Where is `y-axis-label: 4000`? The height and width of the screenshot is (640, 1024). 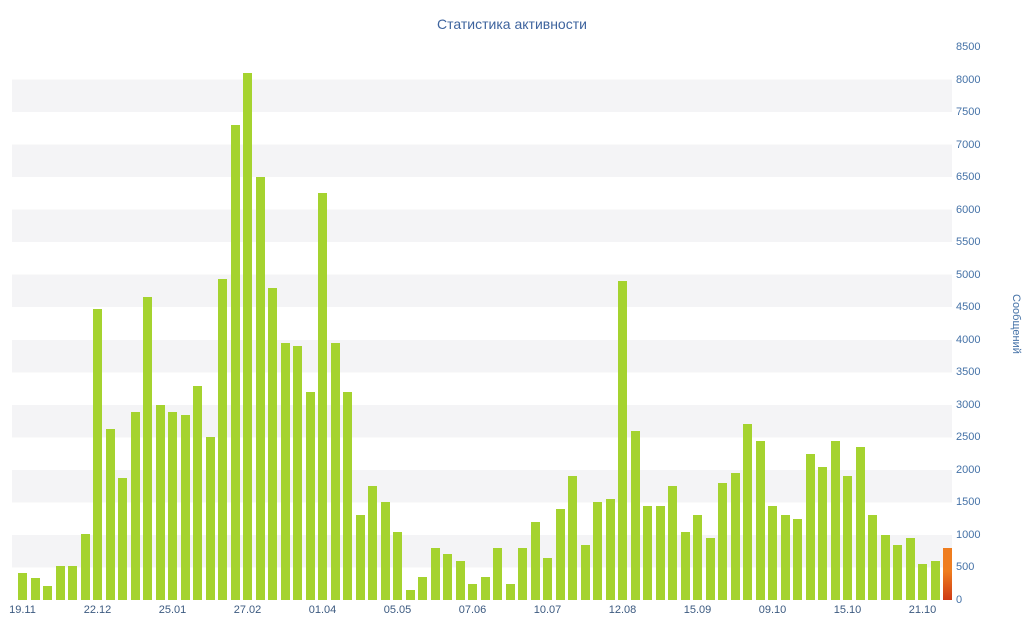 y-axis-label: 4000 is located at coordinates (968, 339).